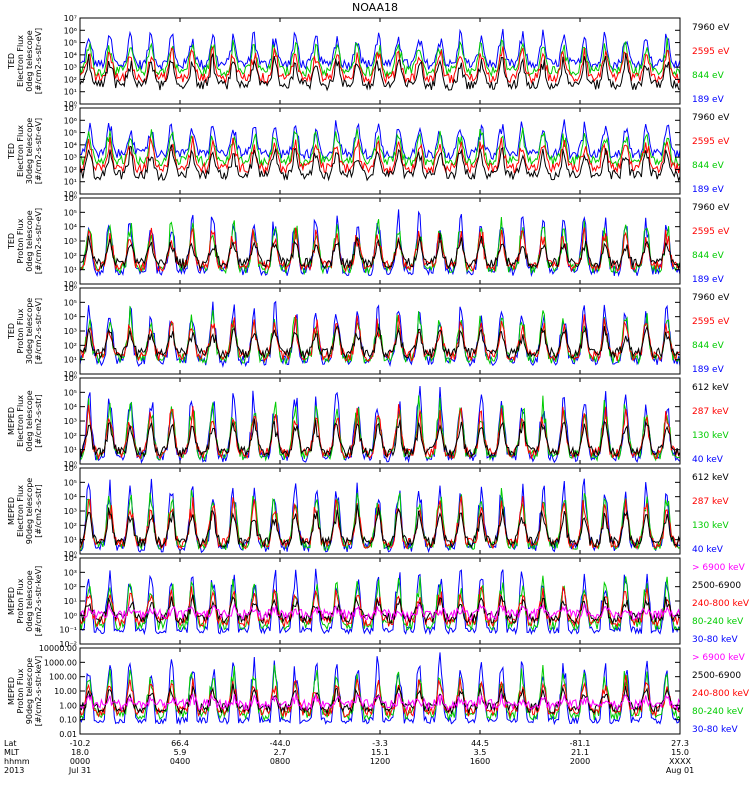  What do you see at coordinates (680, 770) in the screenshot?
I see `footer-value: Aug 01` at bounding box center [680, 770].